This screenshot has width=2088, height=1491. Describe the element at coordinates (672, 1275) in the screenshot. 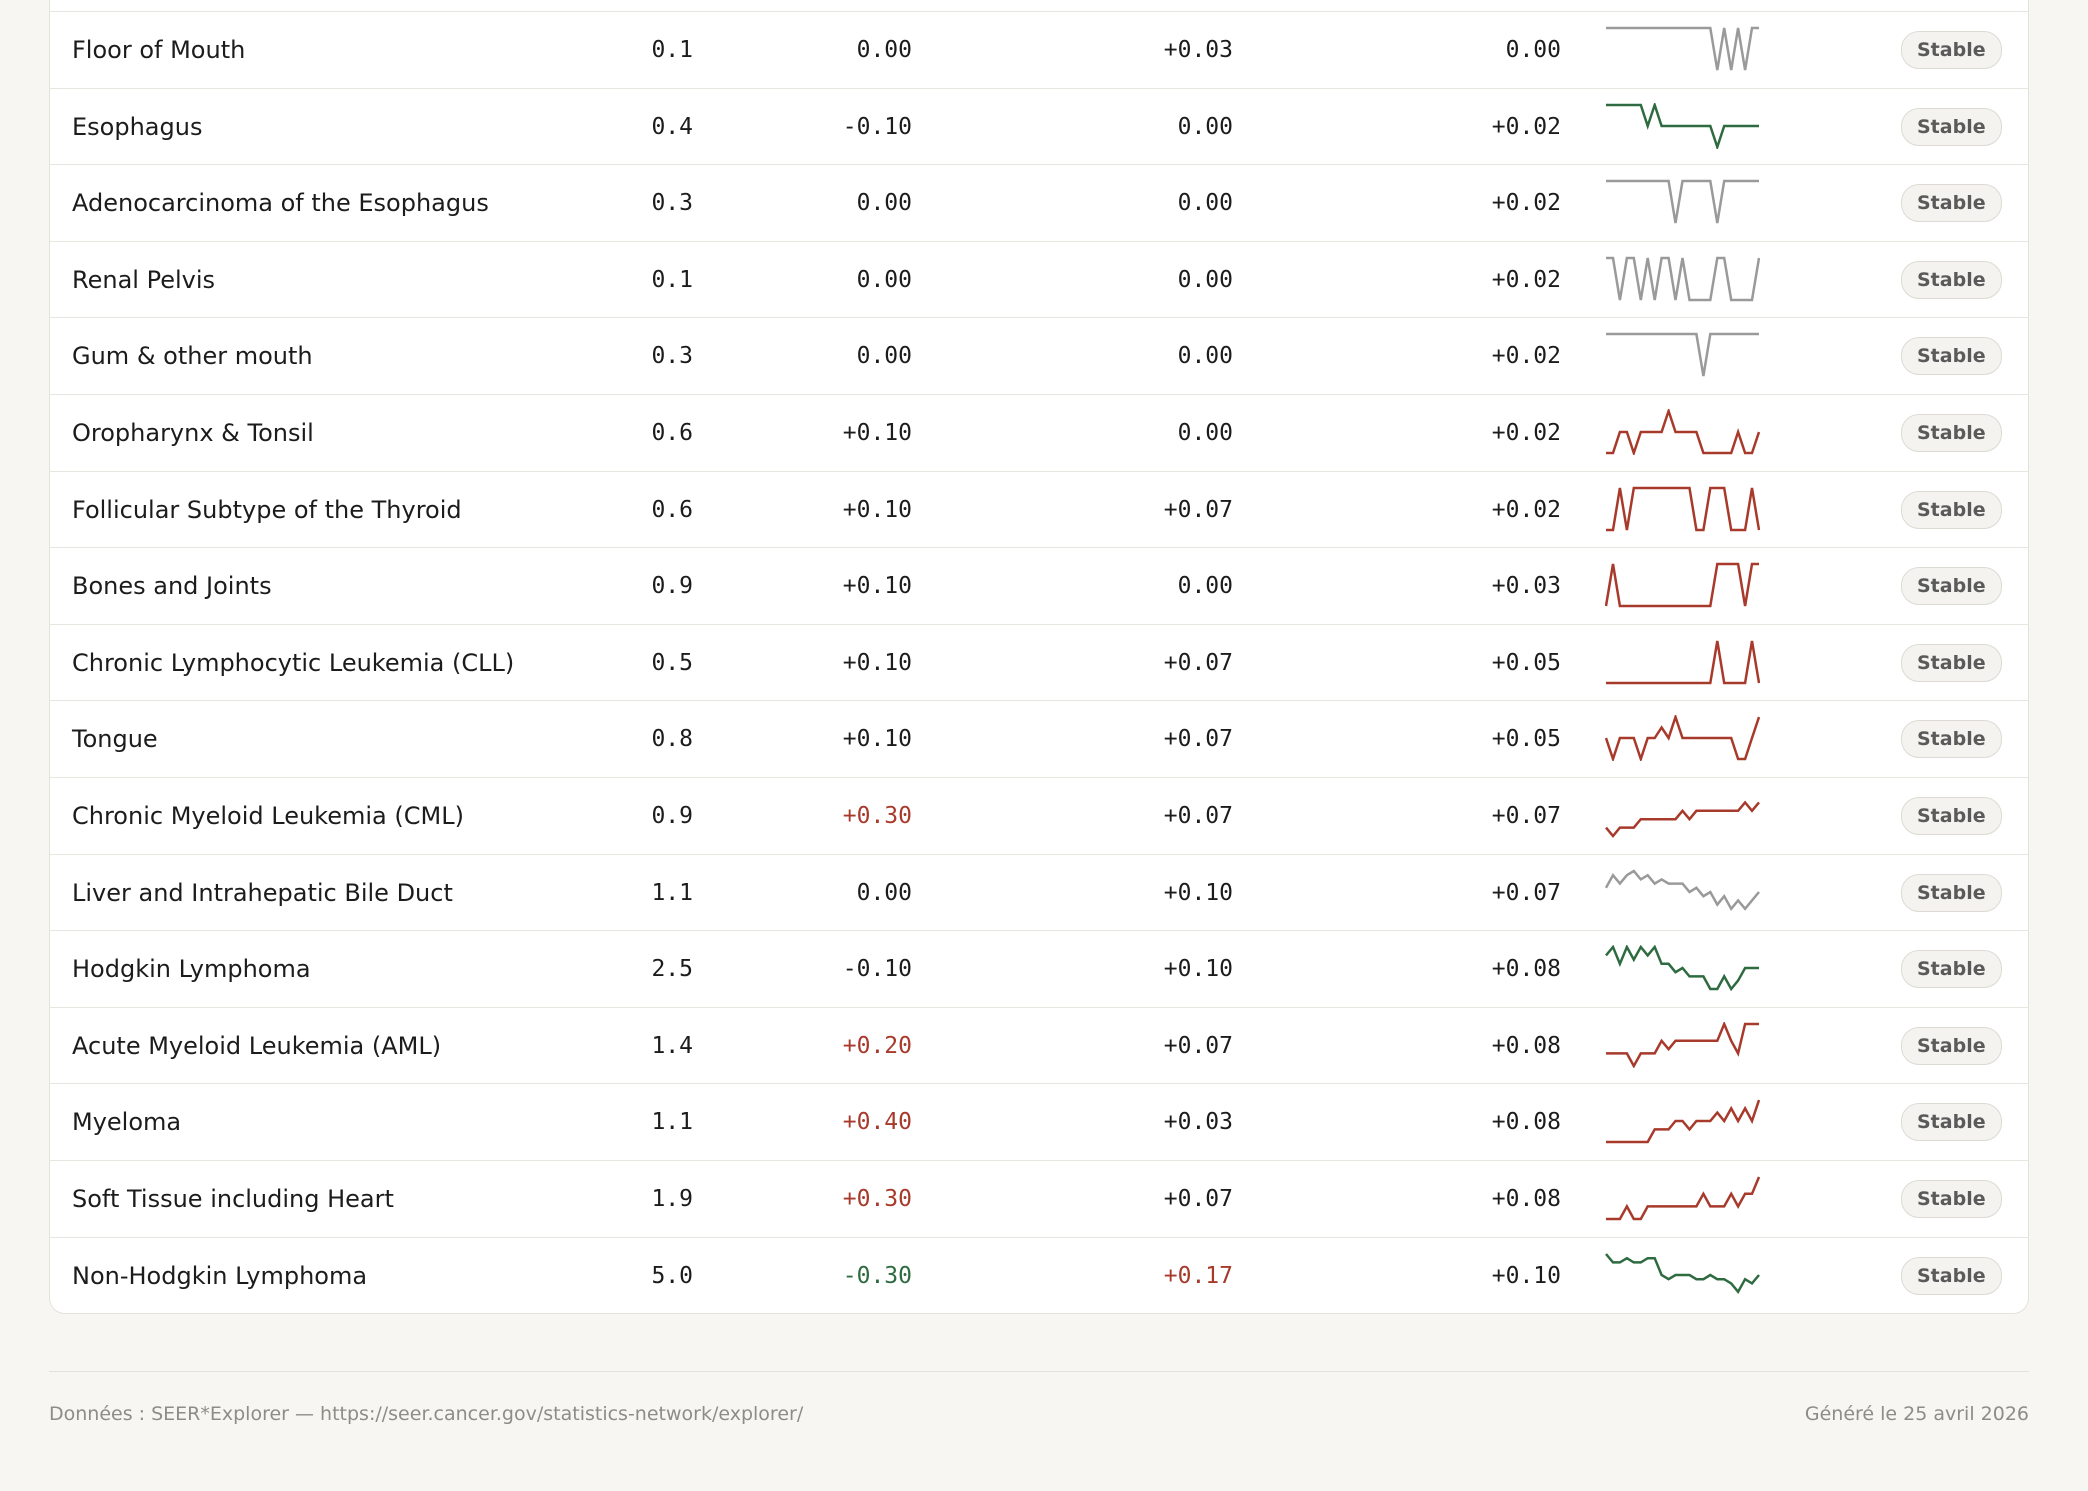

I see `rate-value: 5.0` at that location.